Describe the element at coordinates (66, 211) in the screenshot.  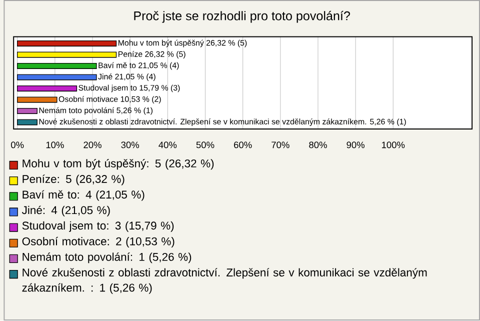
I see `text: Jiné: 4 (21,05 %)` at that location.